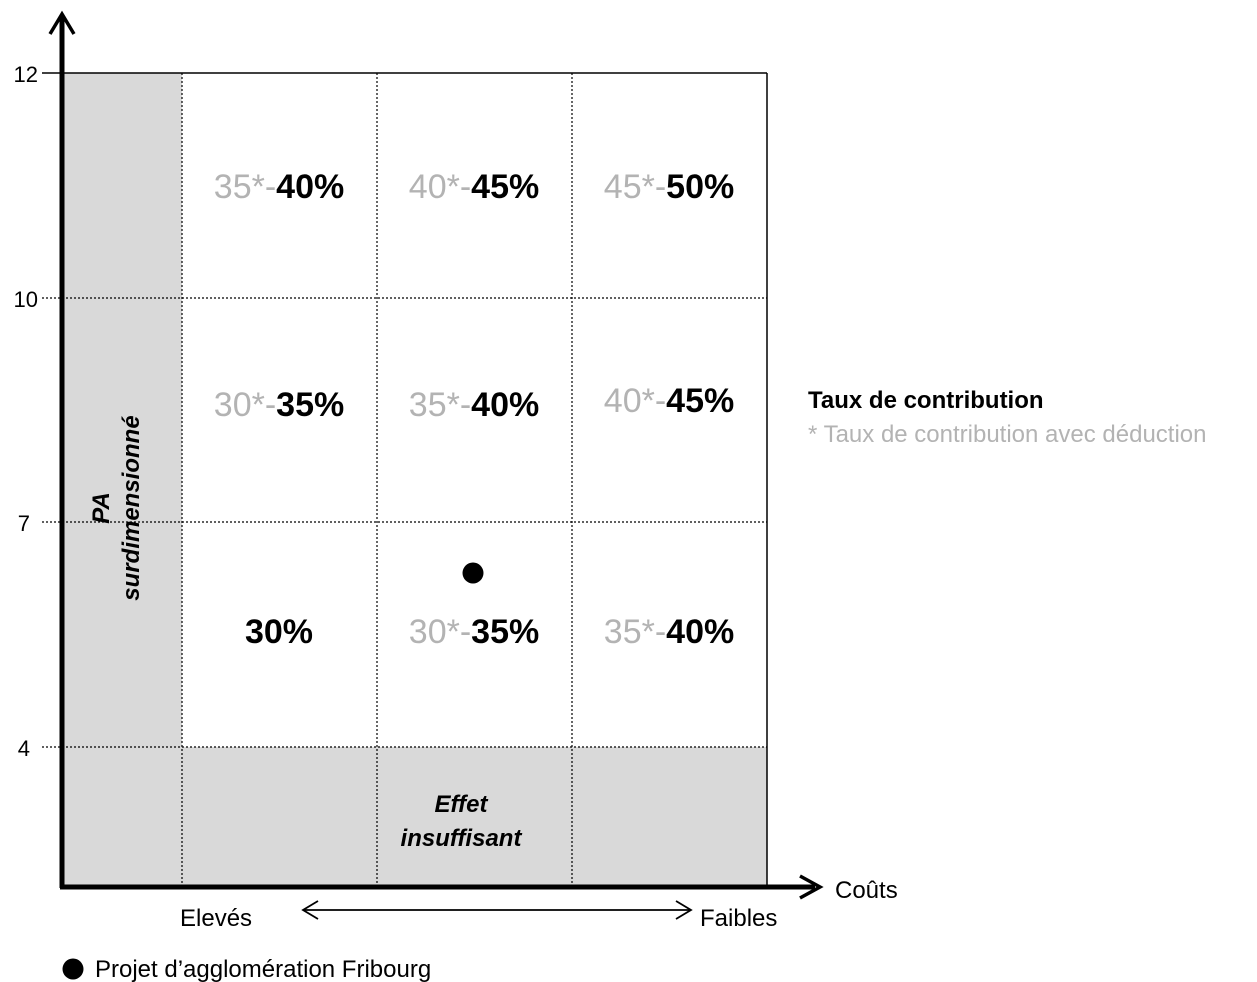 The width and height of the screenshot is (1257, 982). Describe the element at coordinates (669, 187) in the screenshot. I see `rate-cell: 45*-50%` at that location.